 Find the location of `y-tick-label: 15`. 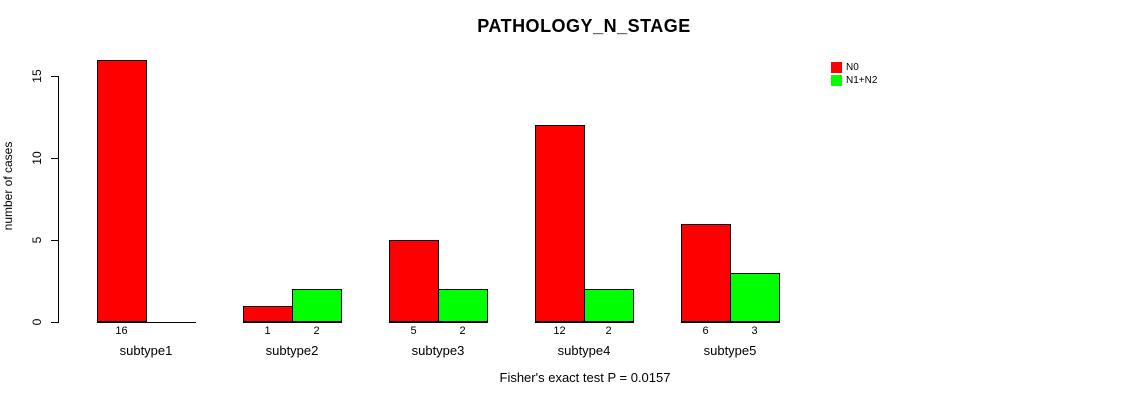

y-tick-label: 15 is located at coordinates (37, 76).